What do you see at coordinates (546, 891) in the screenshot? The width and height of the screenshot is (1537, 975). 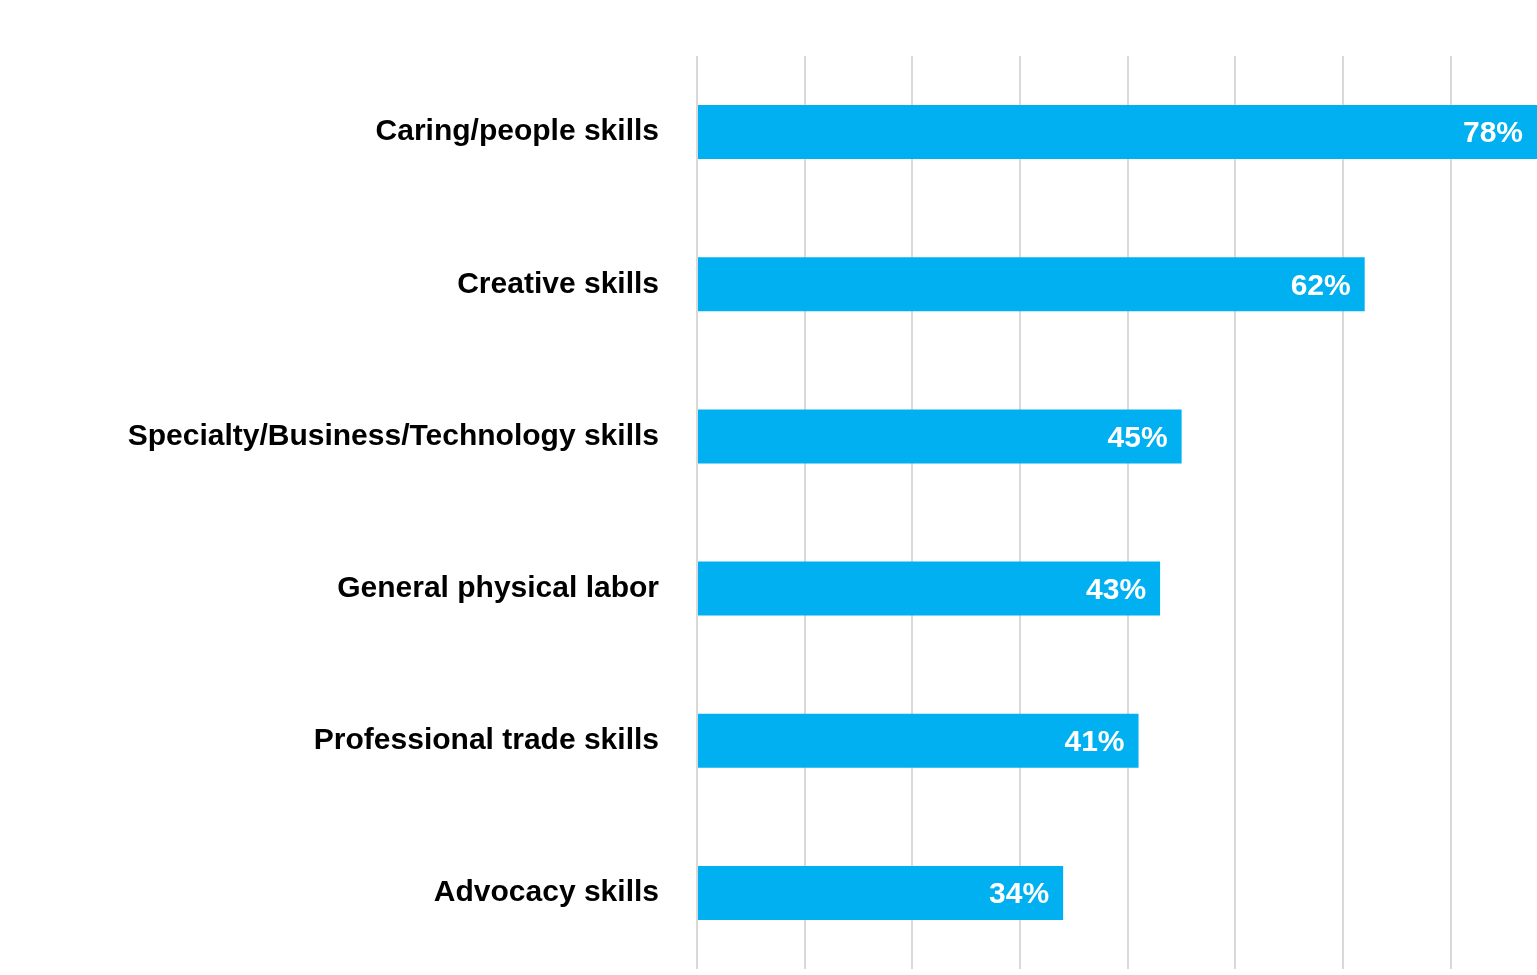 I see `y-tick-label: Advocacy skills` at bounding box center [546, 891].